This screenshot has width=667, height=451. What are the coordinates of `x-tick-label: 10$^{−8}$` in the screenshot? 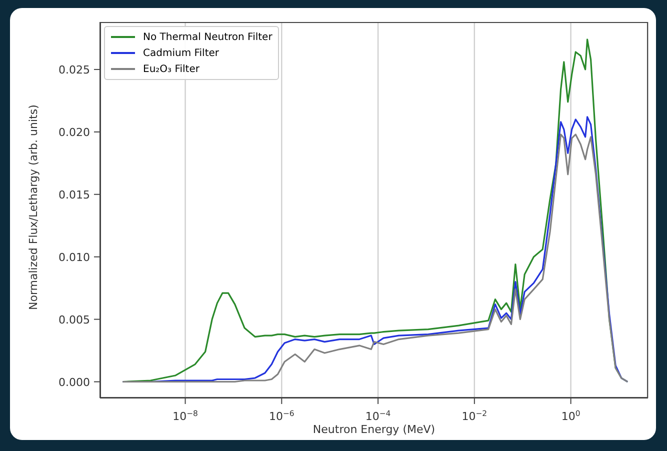 It's located at (185, 415).